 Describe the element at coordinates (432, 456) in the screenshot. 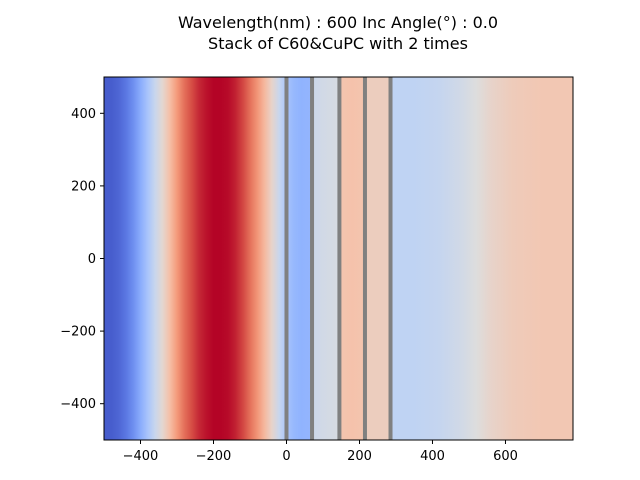

I see `x-tick-label-4: 400` at that location.